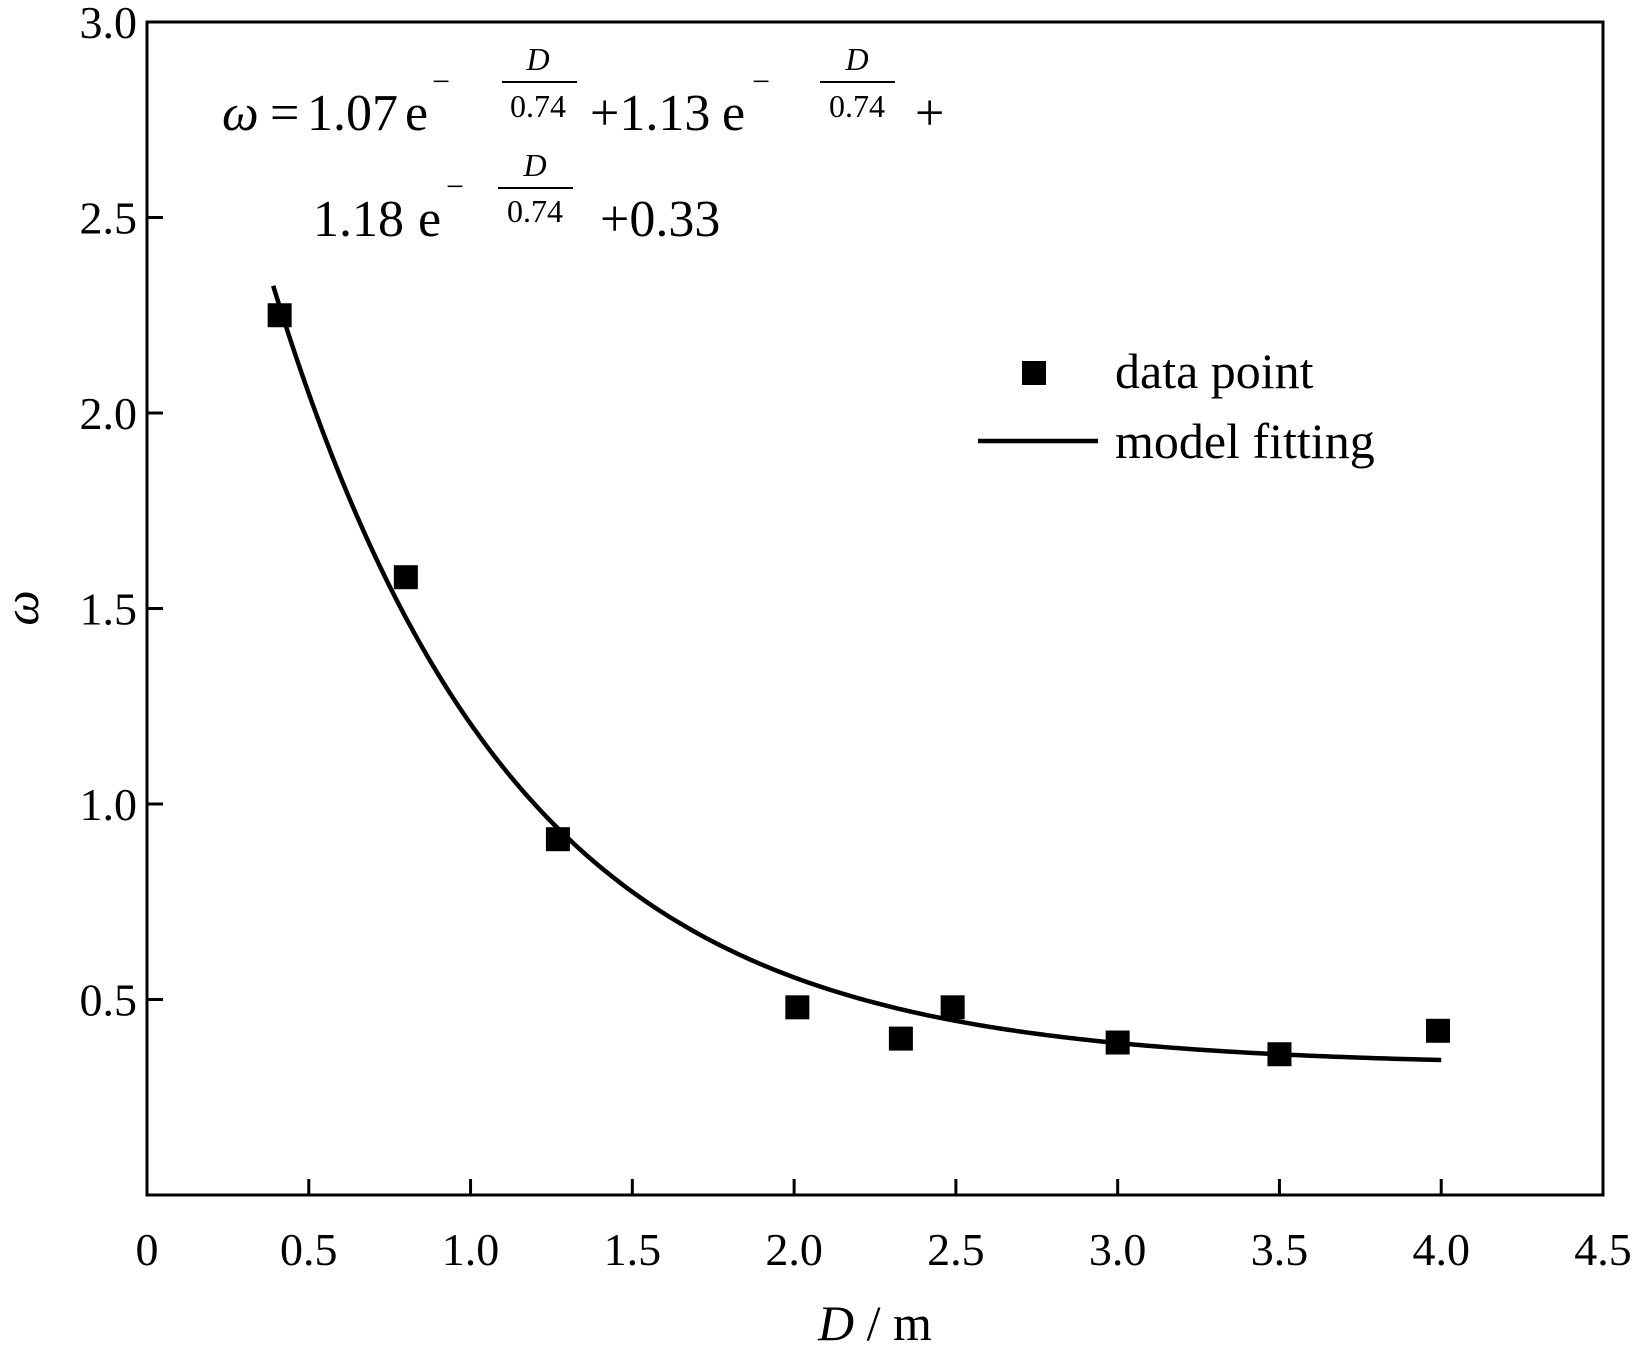 This screenshot has height=1353, width=1641. Describe the element at coordinates (912, 1323) in the screenshot. I see `x-axis-label-unit: m` at that location.